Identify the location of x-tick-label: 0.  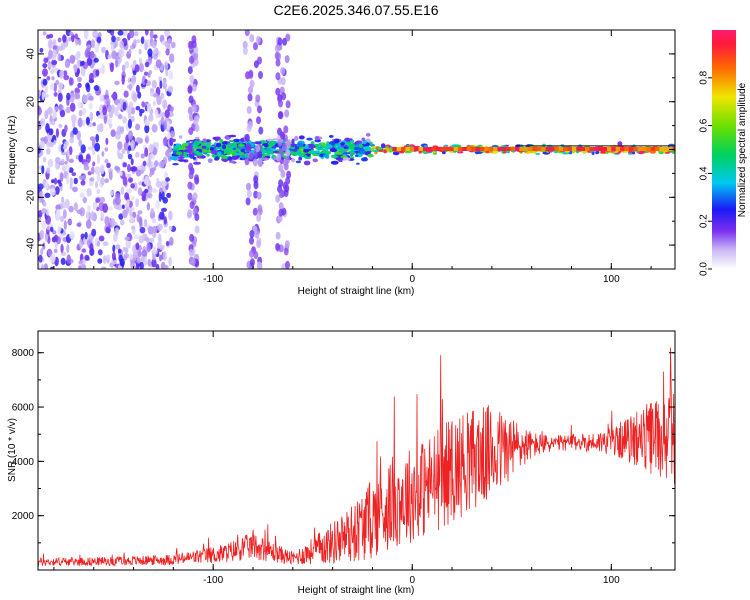
(412, 279).